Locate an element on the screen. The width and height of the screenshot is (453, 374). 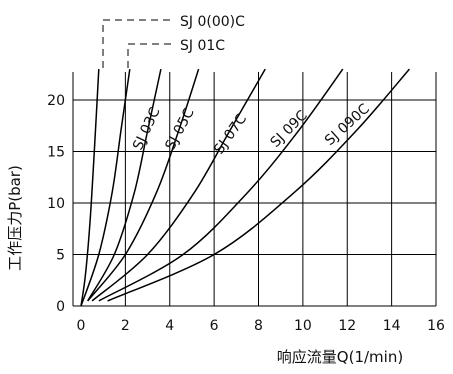
x-tick-label: 0 is located at coordinates (81, 326).